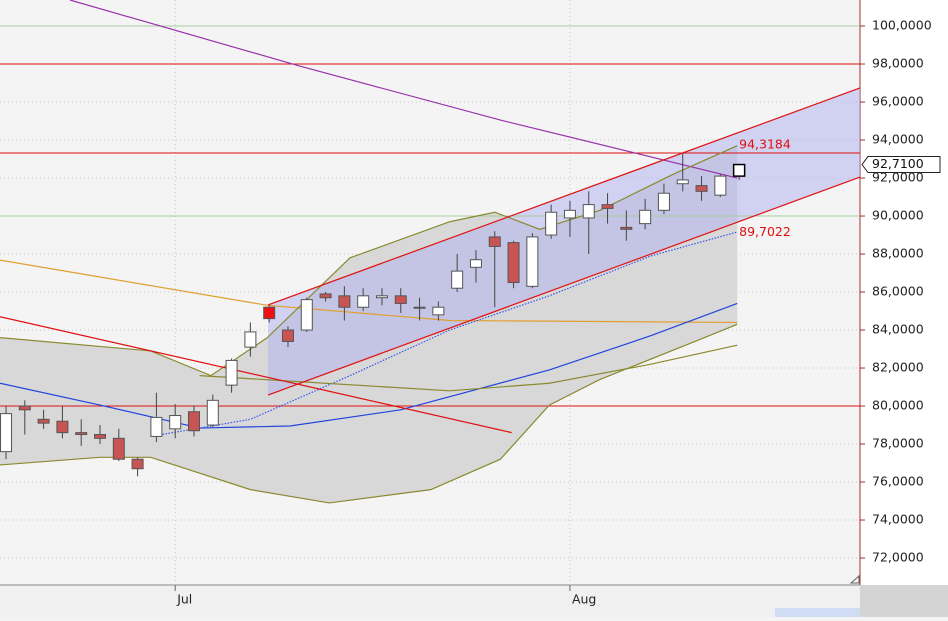 Image resolution: width=948 pixels, height=621 pixels. I want to click on y-axis-panel, so click(904, 292).